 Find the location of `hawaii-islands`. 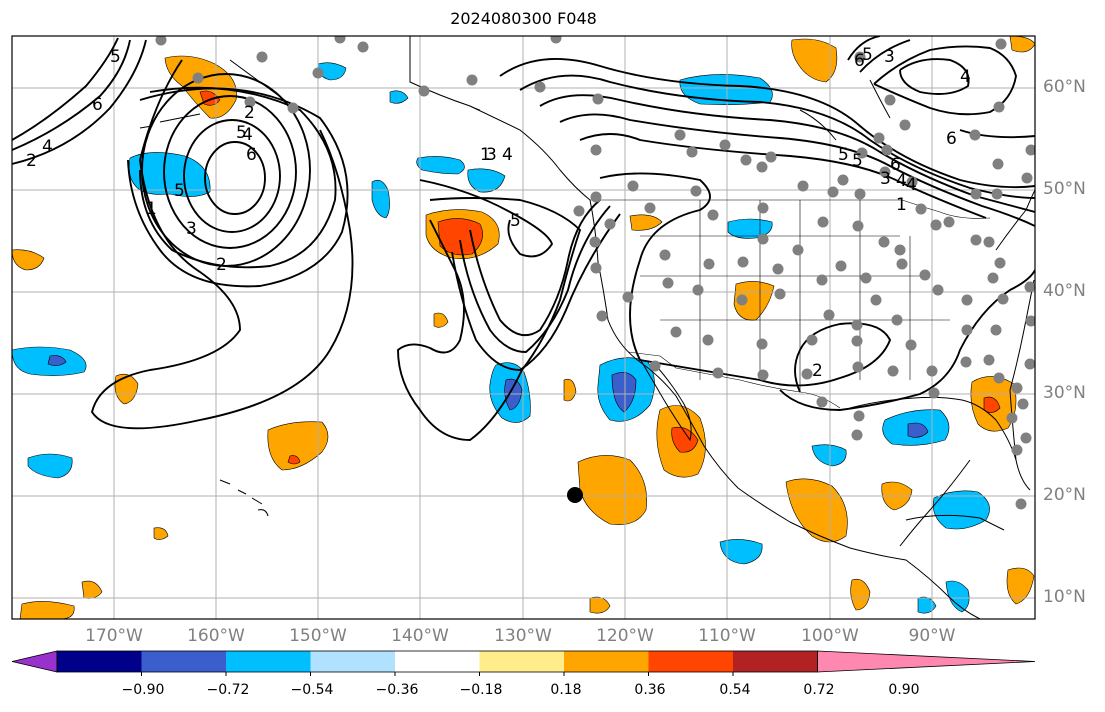

hawaii-islands is located at coordinates (244, 498).